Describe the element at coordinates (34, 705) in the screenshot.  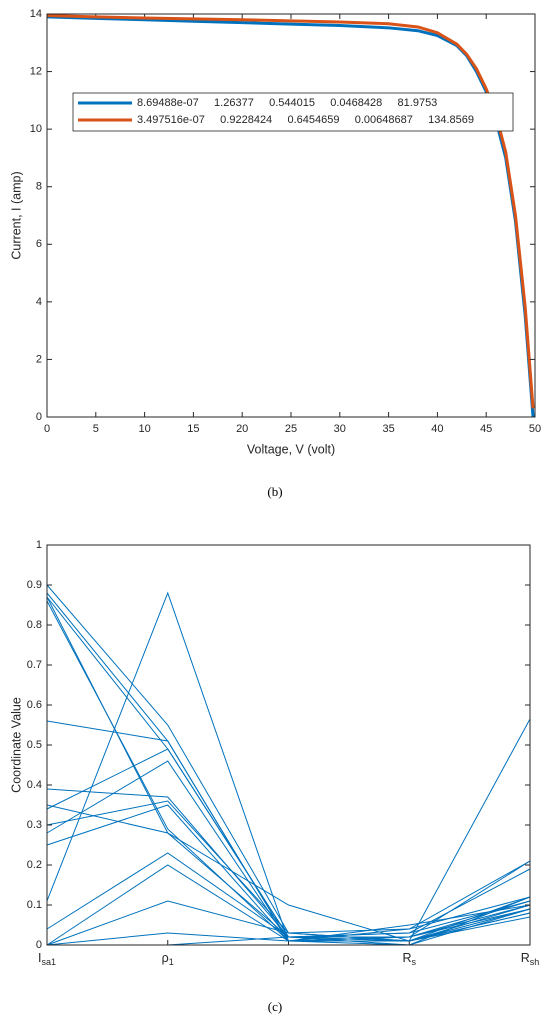
I see `y-tick-label: 0.6` at that location.